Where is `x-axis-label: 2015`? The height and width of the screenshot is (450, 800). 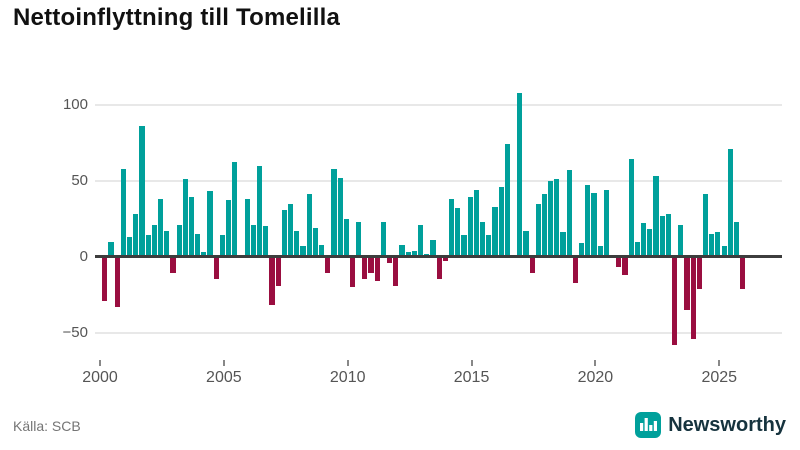
x-axis-label: 2015 is located at coordinates (471, 377).